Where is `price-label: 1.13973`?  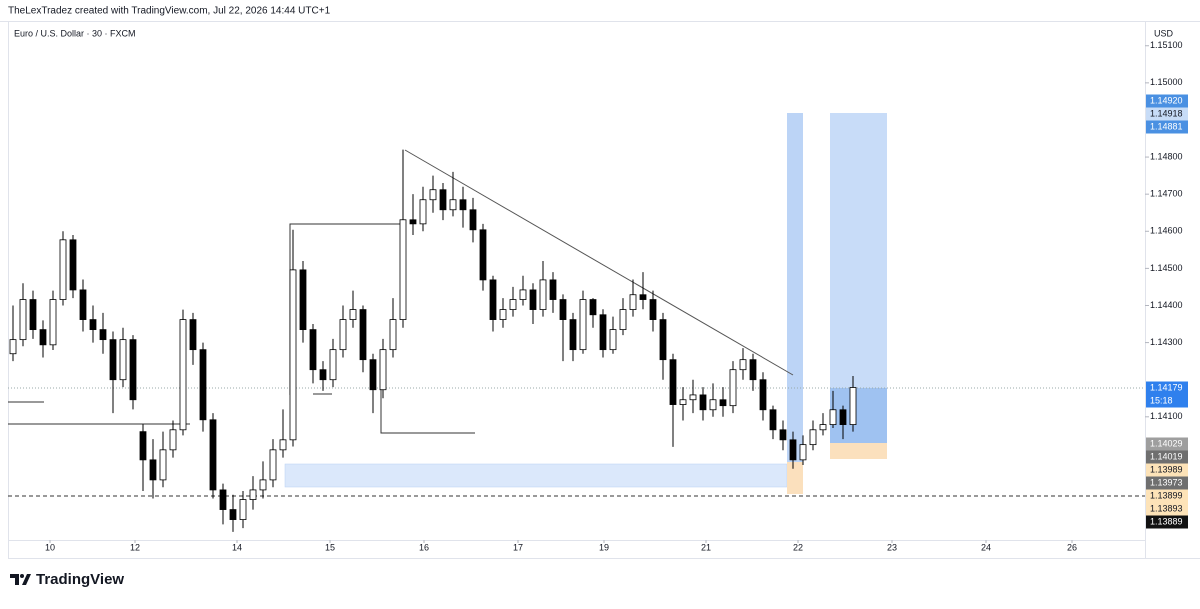
price-label: 1.13973 is located at coordinates (1166, 482).